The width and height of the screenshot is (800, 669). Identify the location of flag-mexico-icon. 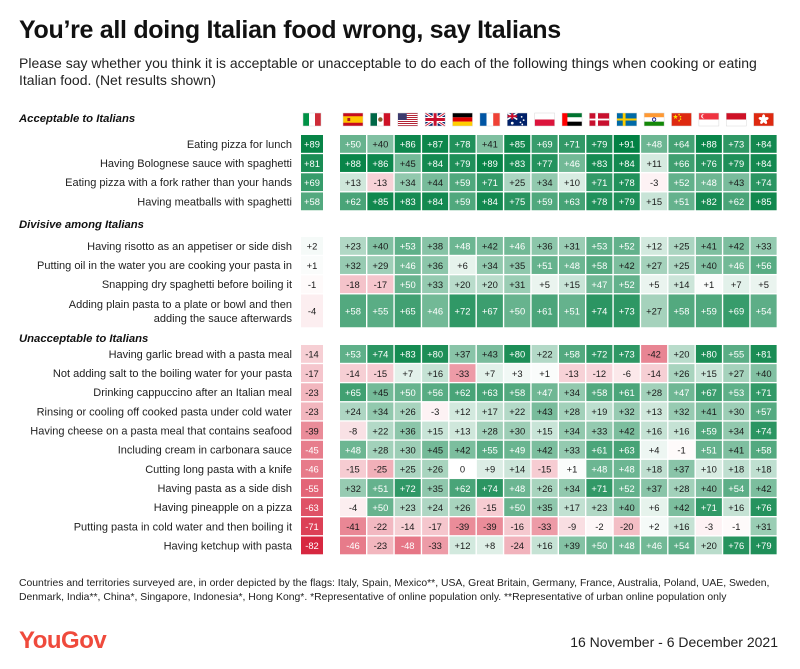
(380, 119).